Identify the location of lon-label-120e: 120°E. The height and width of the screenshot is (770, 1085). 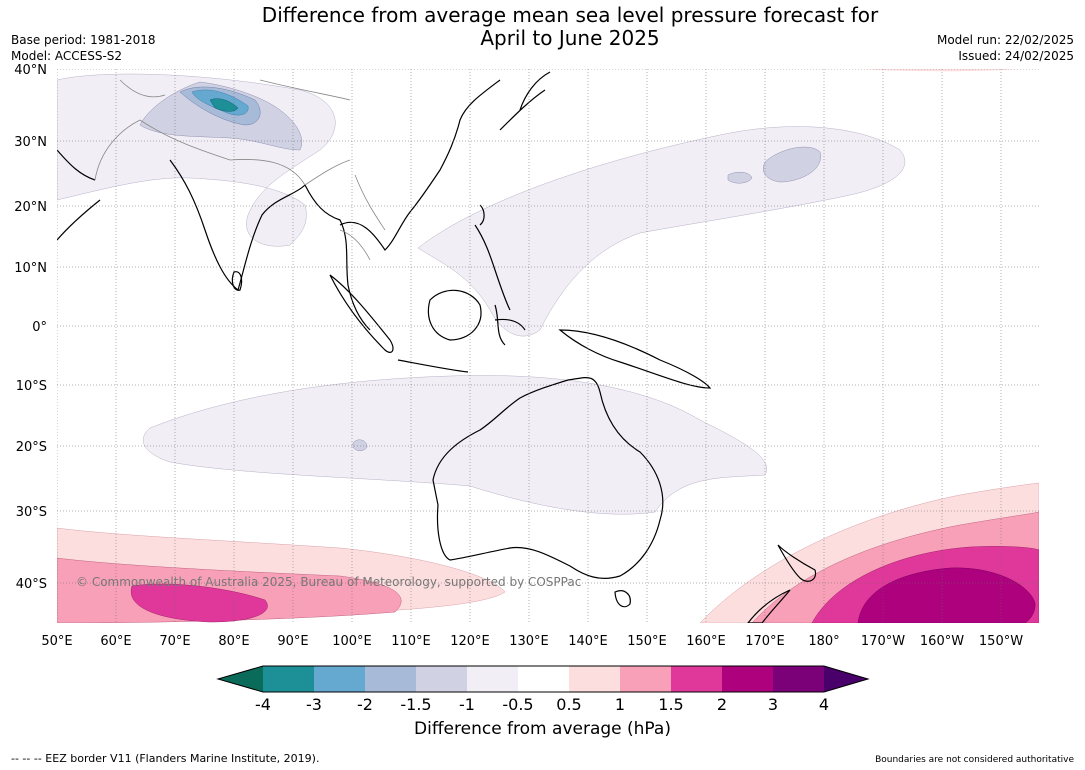
(470, 641).